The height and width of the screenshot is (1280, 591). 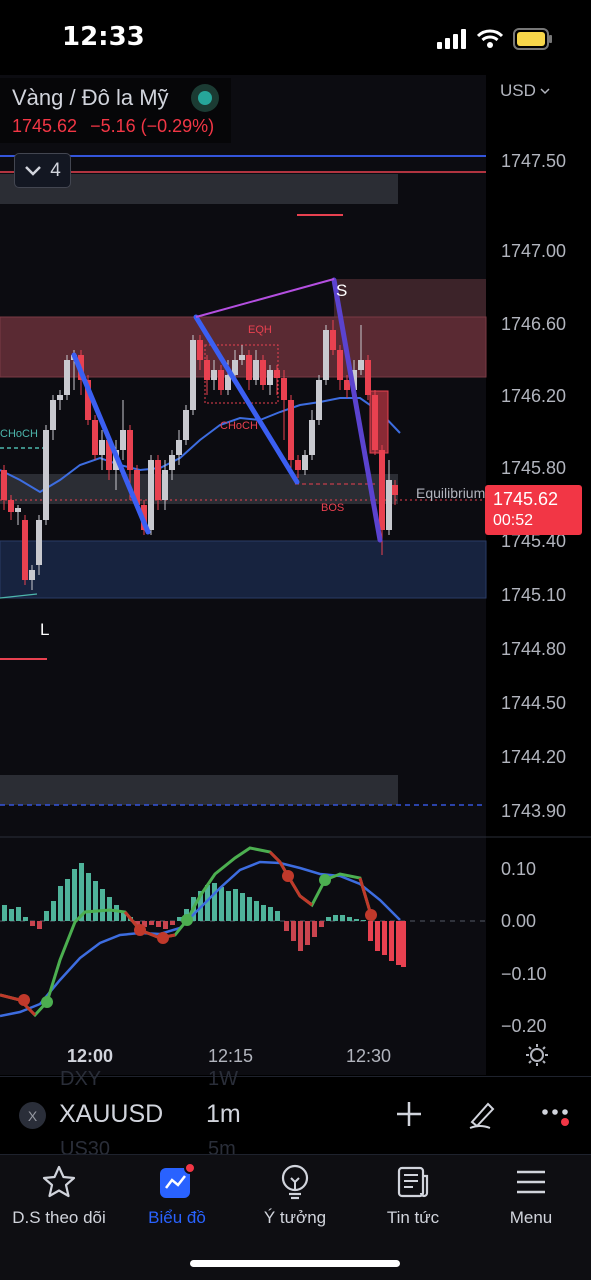 I want to click on news-icon, so click(x=413, y=1182).